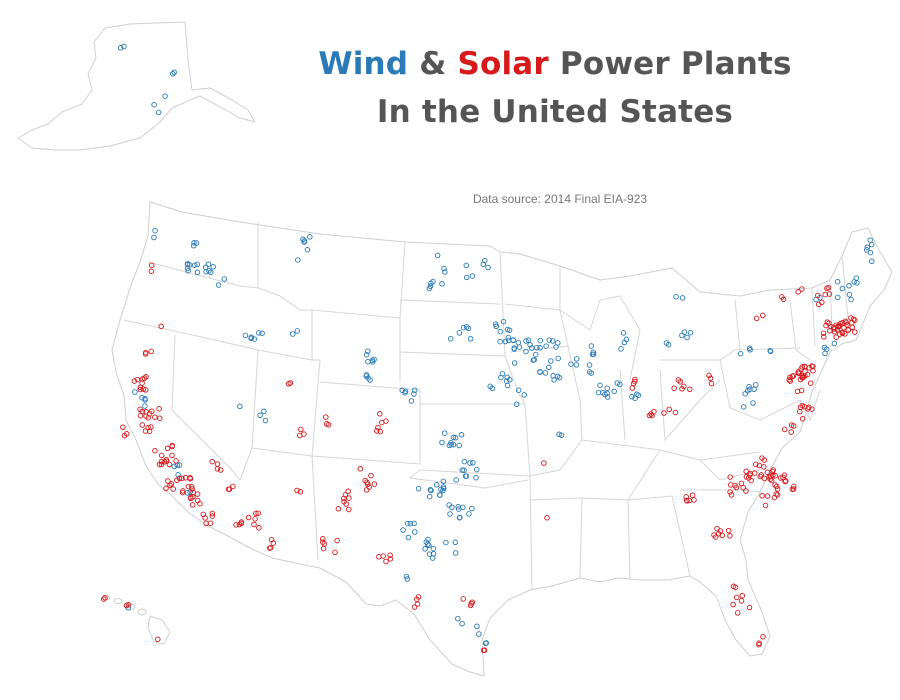  I want to click on state-hawaii, so click(136, 620).